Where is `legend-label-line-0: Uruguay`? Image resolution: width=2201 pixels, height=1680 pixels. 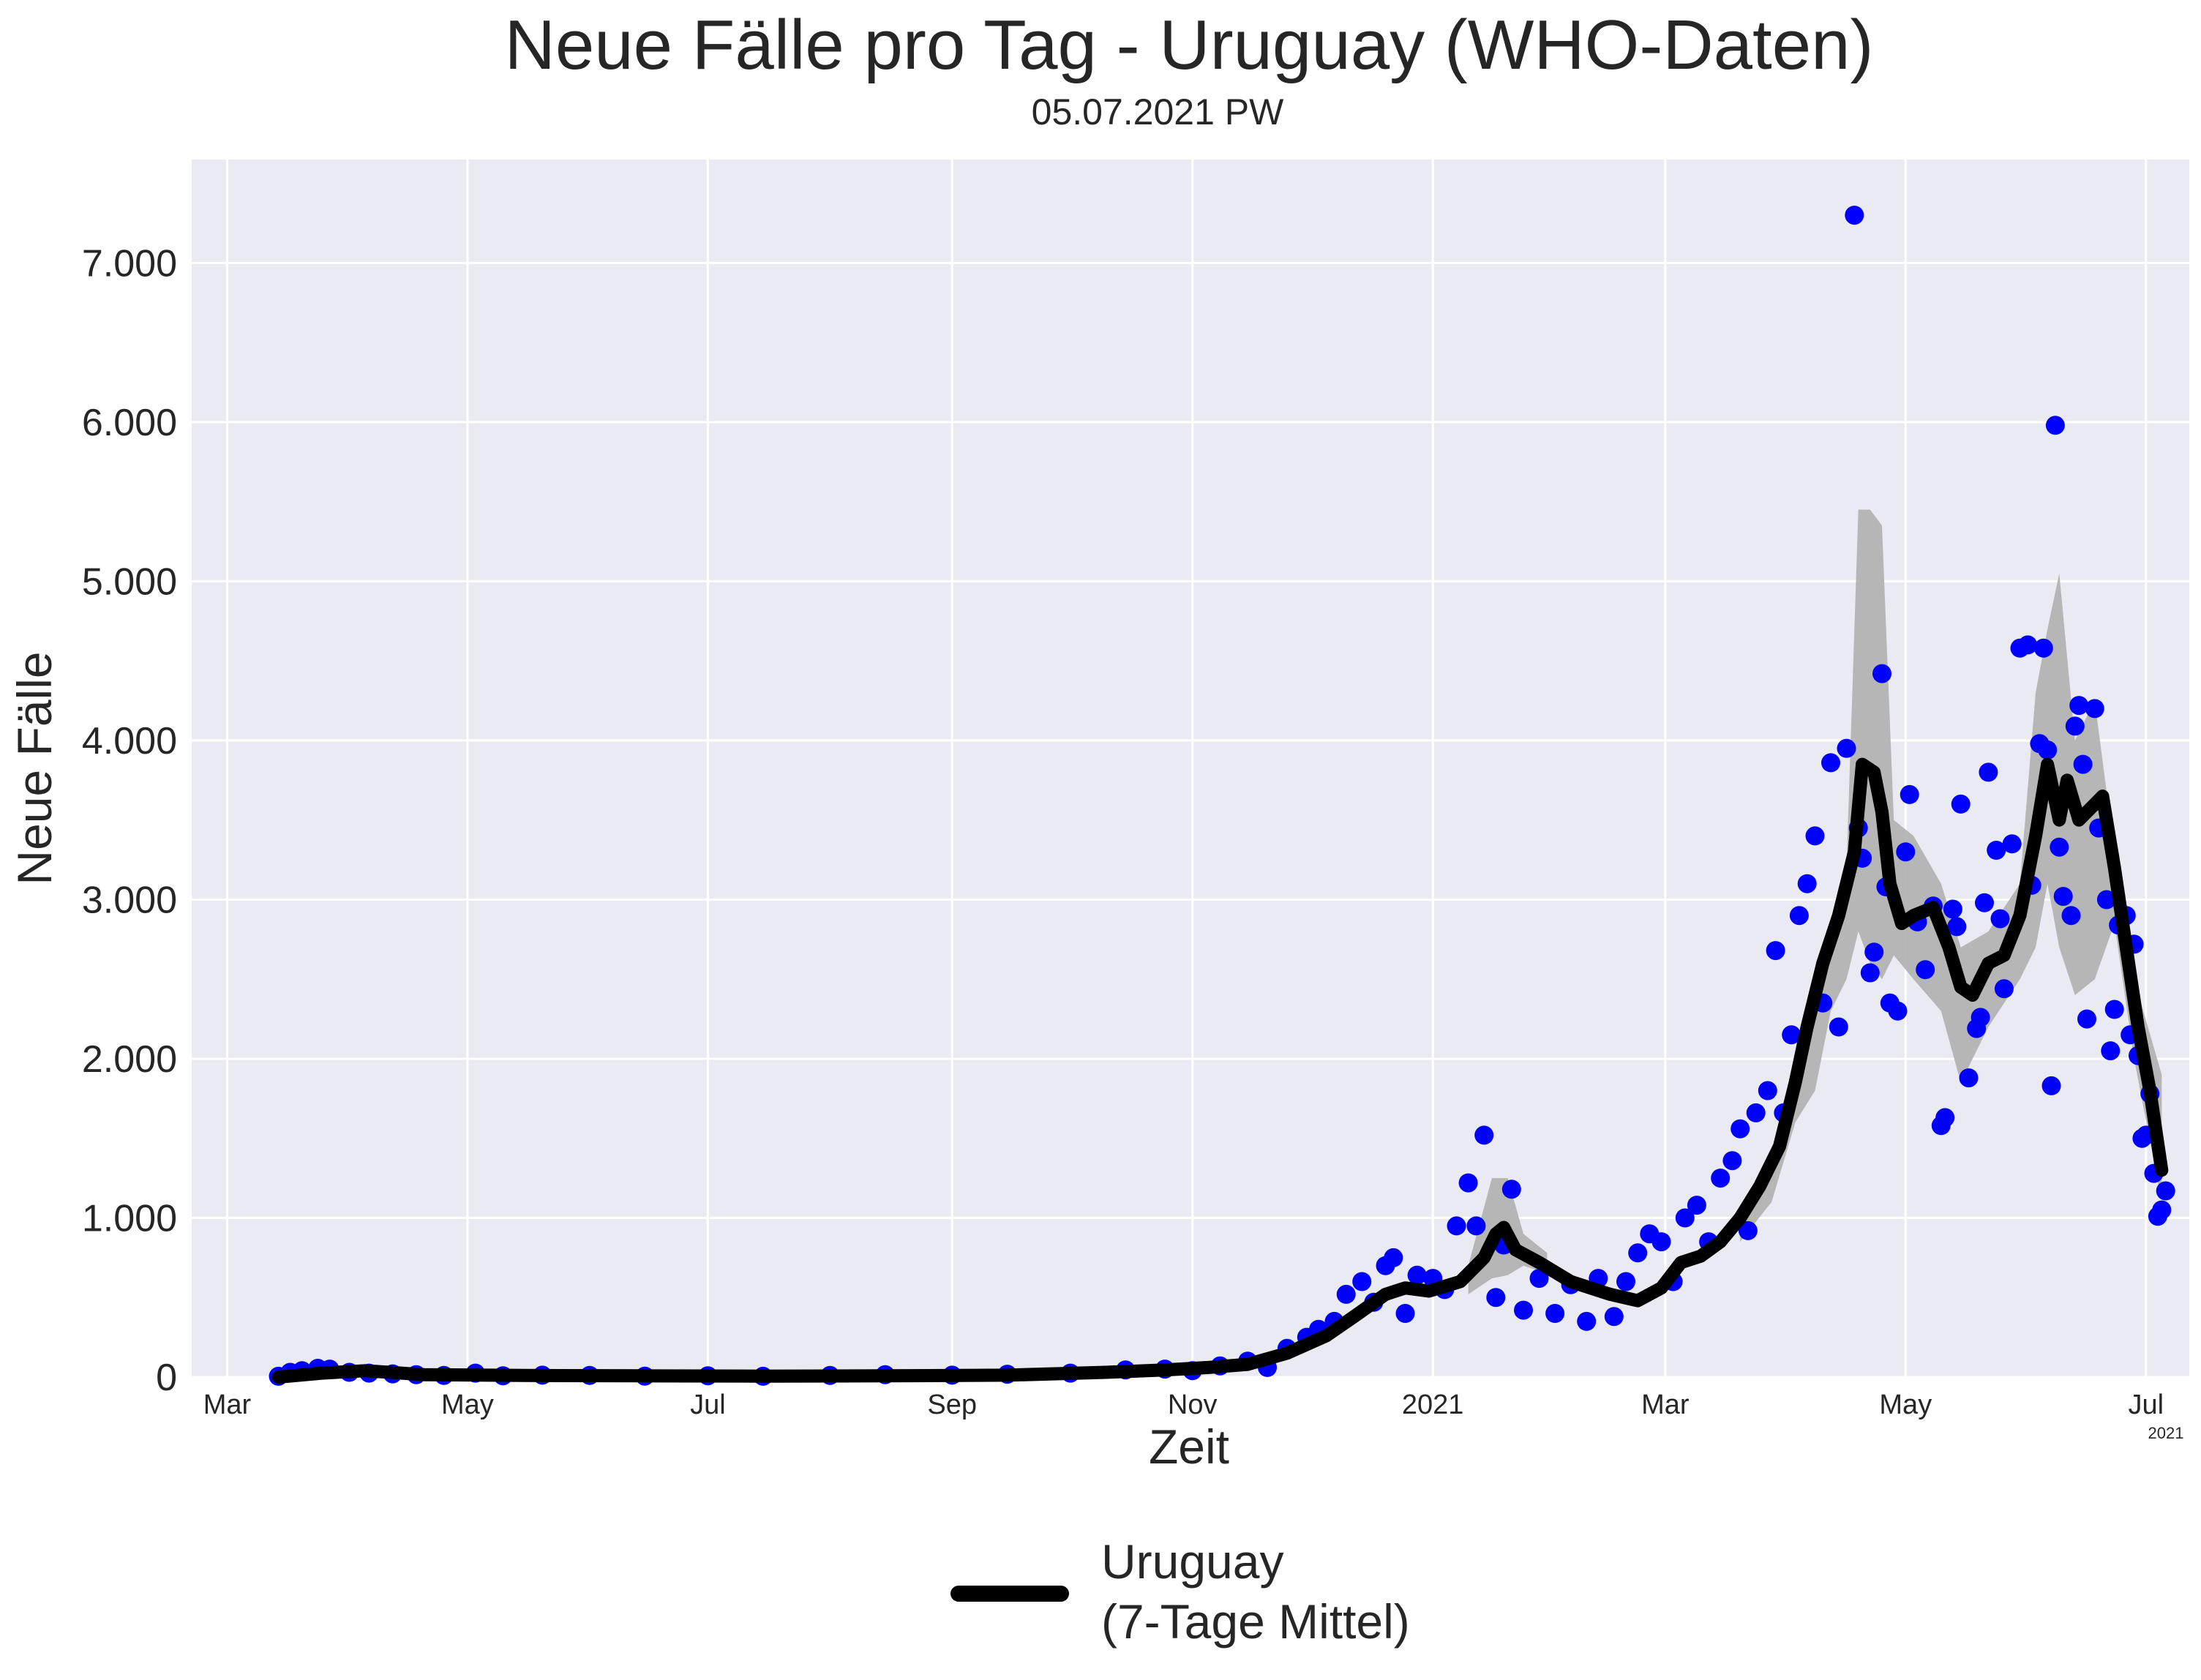
legend-label-line-0: Uruguay is located at coordinates (1192, 1561).